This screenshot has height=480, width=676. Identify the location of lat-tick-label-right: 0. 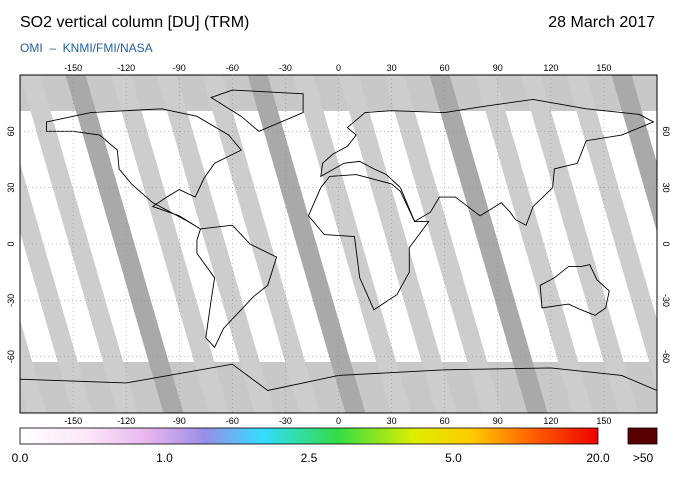
(666, 243).